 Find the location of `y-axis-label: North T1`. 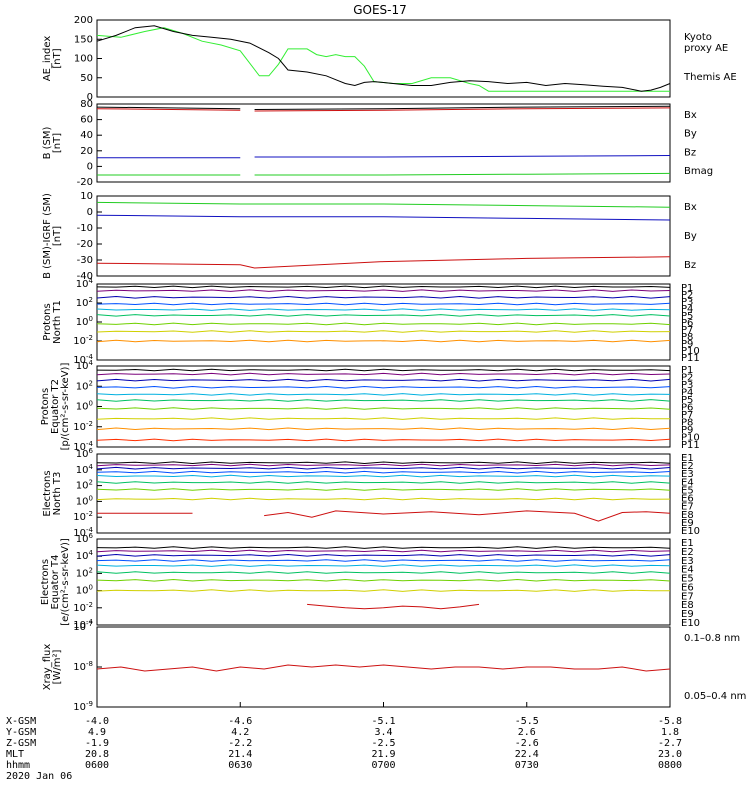

y-axis-label: North T1 is located at coordinates (57, 322).